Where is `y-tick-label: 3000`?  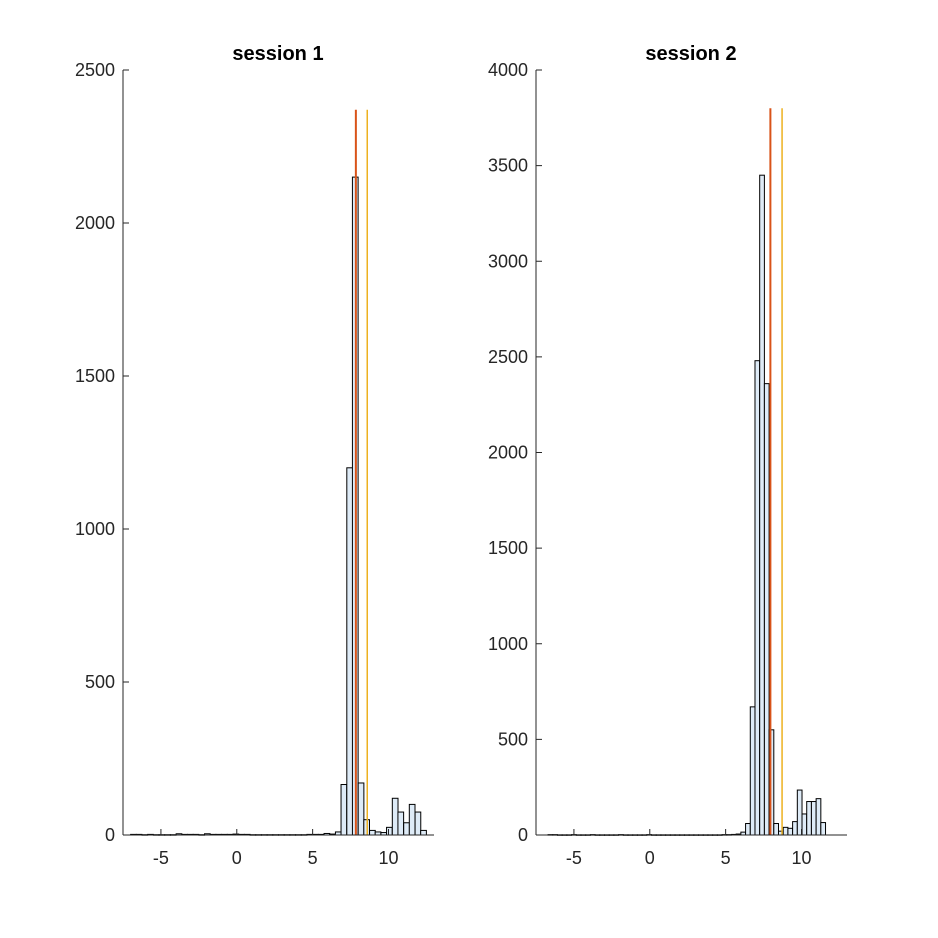 y-tick-label: 3000 is located at coordinates (508, 261).